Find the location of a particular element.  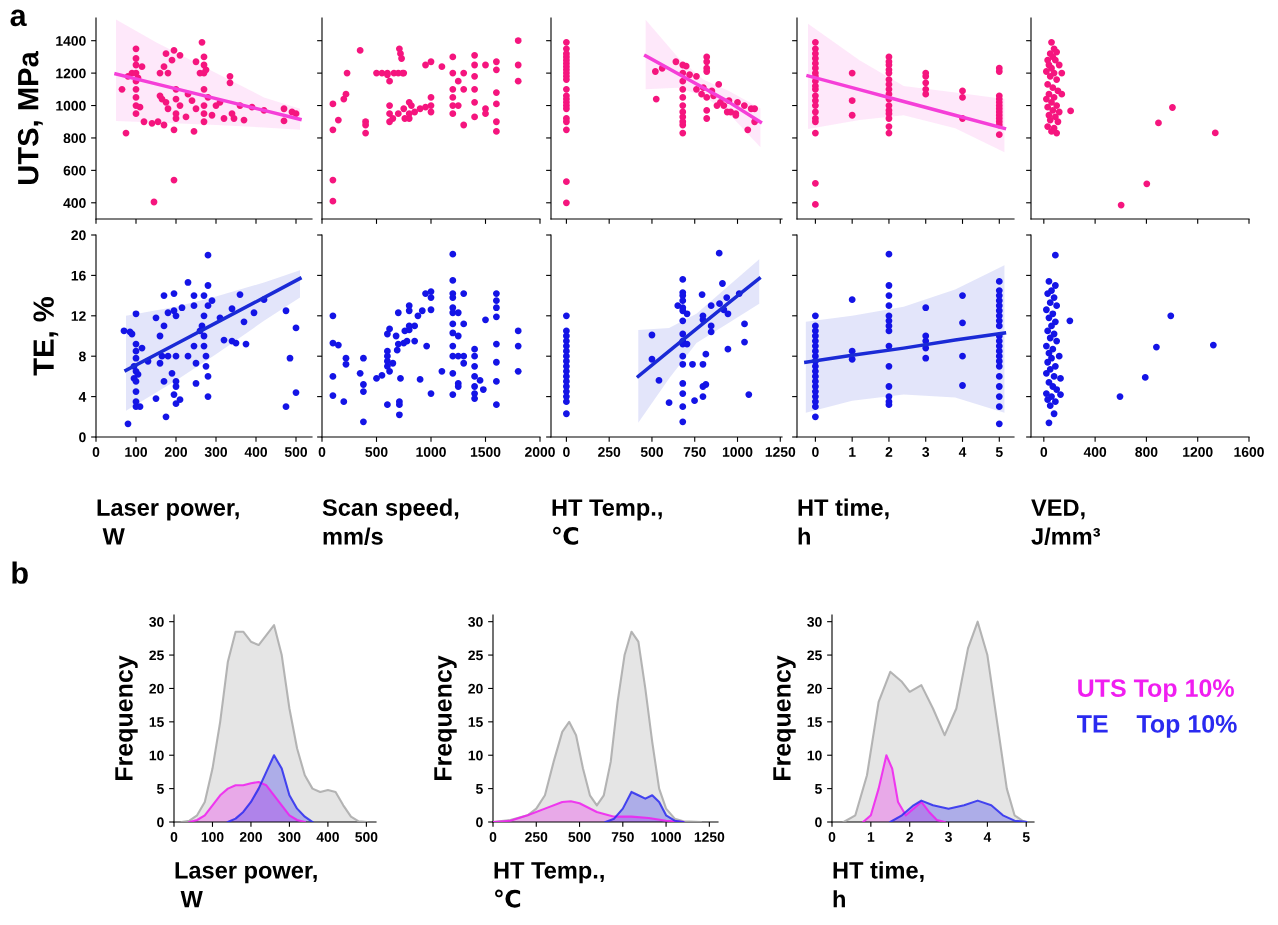

text: a is located at coordinates (18, 18).